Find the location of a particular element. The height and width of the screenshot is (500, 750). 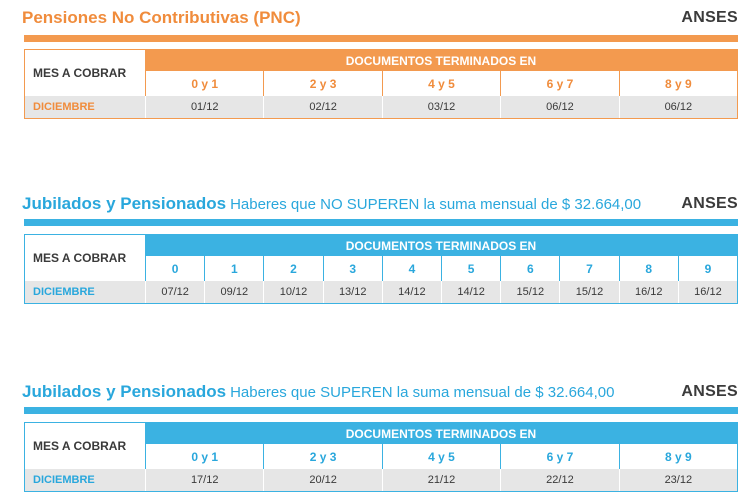

digit-cell: 9 is located at coordinates (707, 268).